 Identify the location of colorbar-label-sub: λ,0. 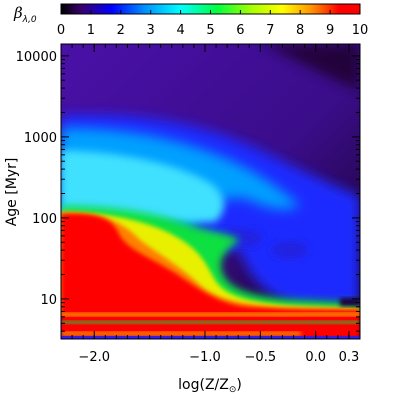
(29, 20).